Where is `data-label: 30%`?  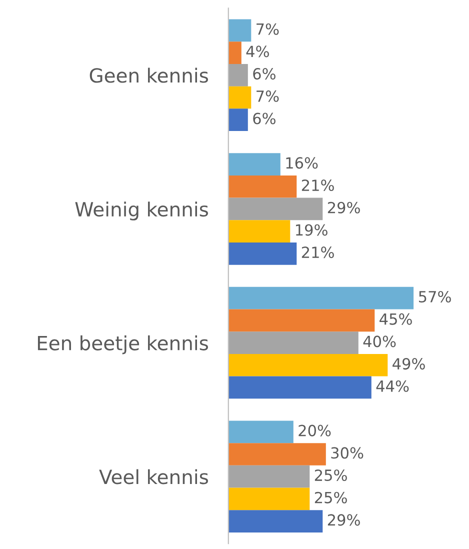 data-label: 30% is located at coordinates (347, 453).